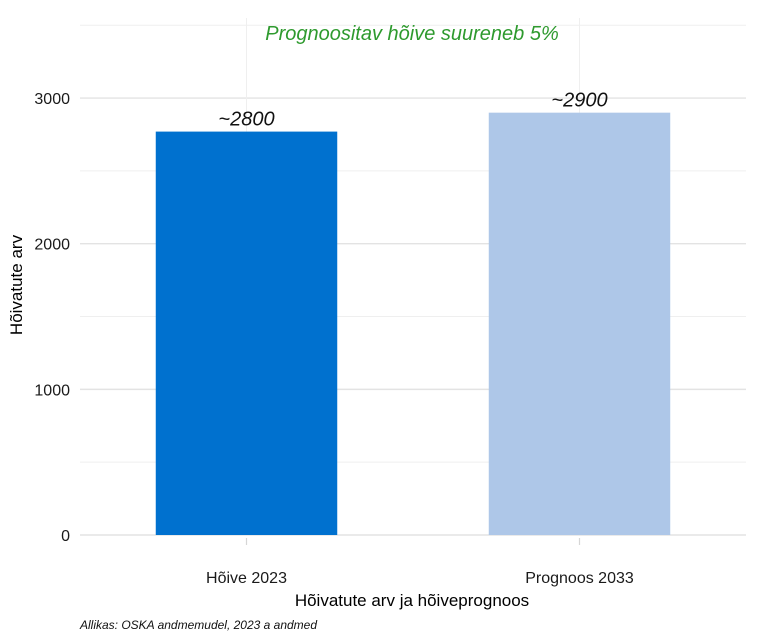 This screenshot has height=640, width=768. I want to click on bar-data-label: ~2900, so click(579, 101).